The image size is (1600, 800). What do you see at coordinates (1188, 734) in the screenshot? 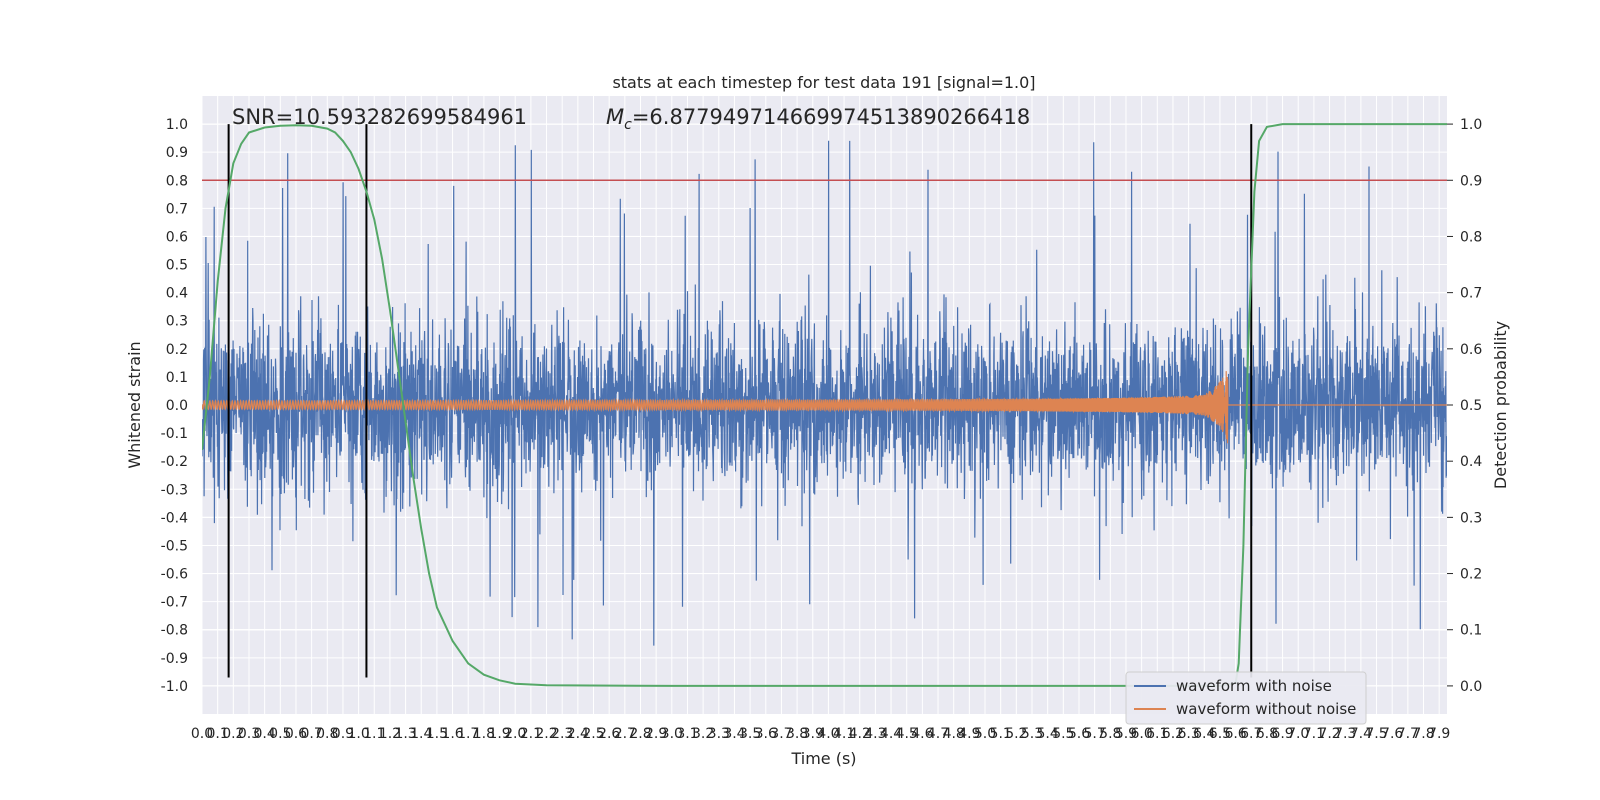
I see `x-tick-label: 6.3` at bounding box center [1188, 734].